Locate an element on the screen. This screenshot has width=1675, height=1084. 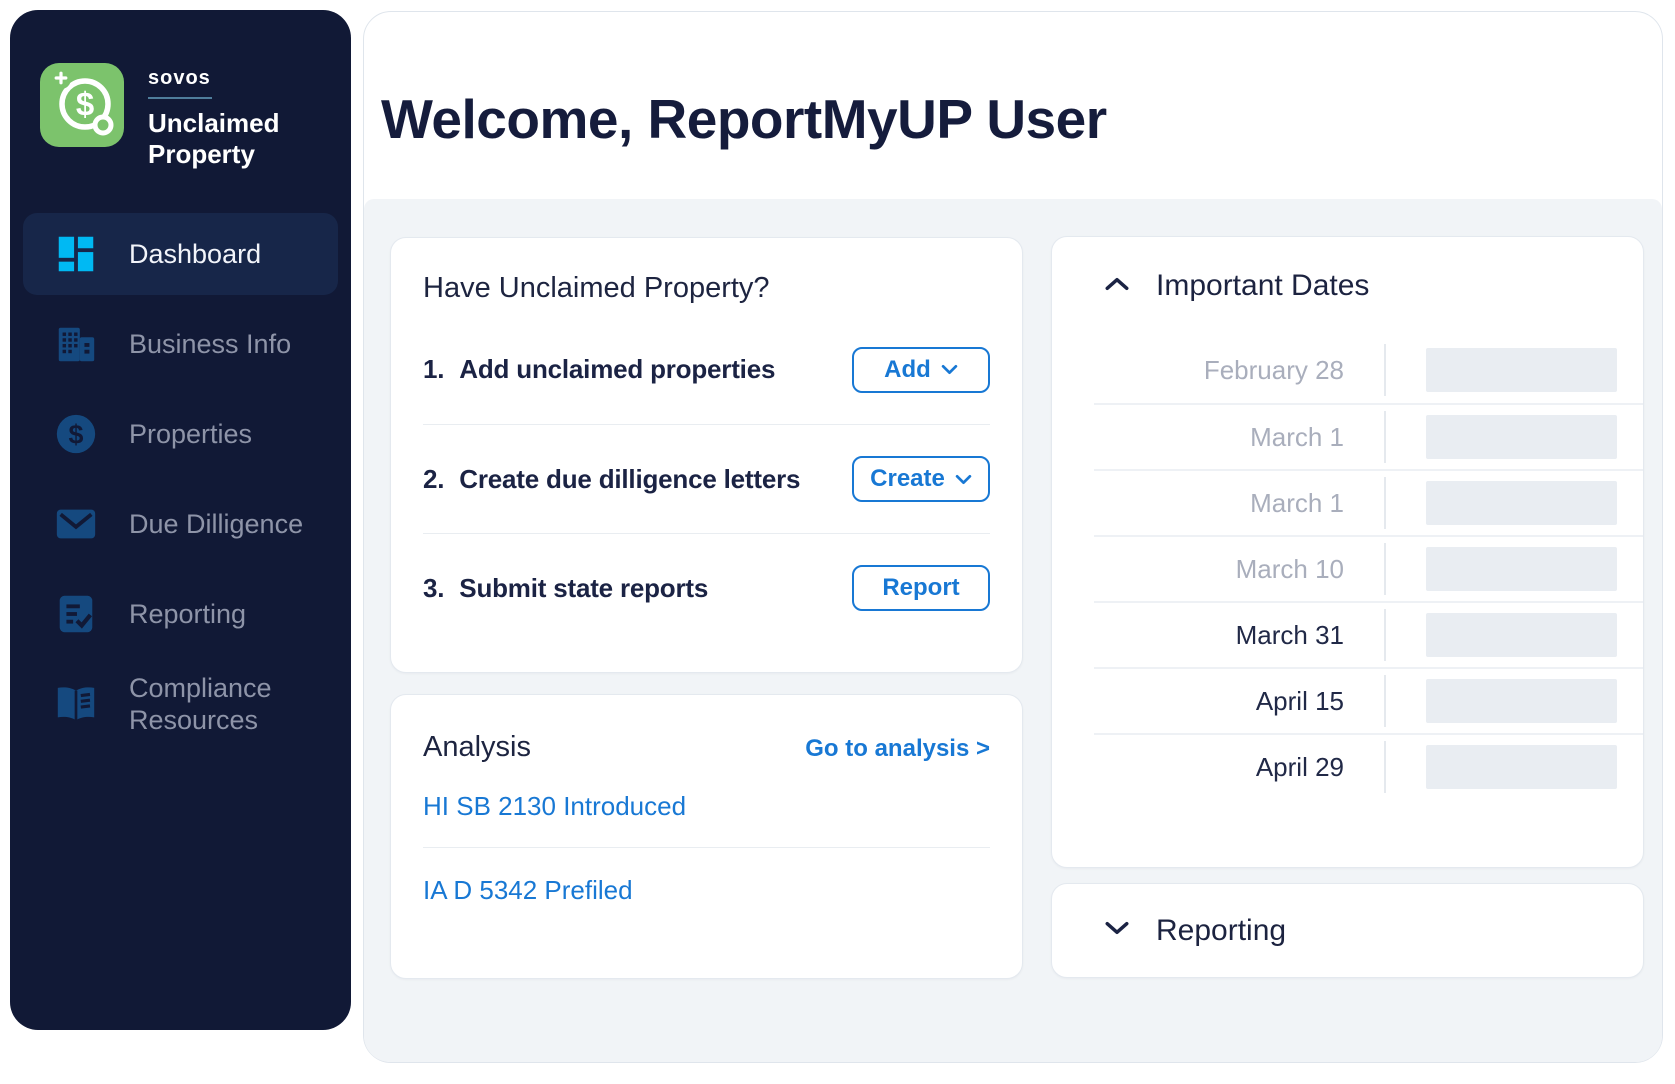
report-button: Report is located at coordinates (921, 588).